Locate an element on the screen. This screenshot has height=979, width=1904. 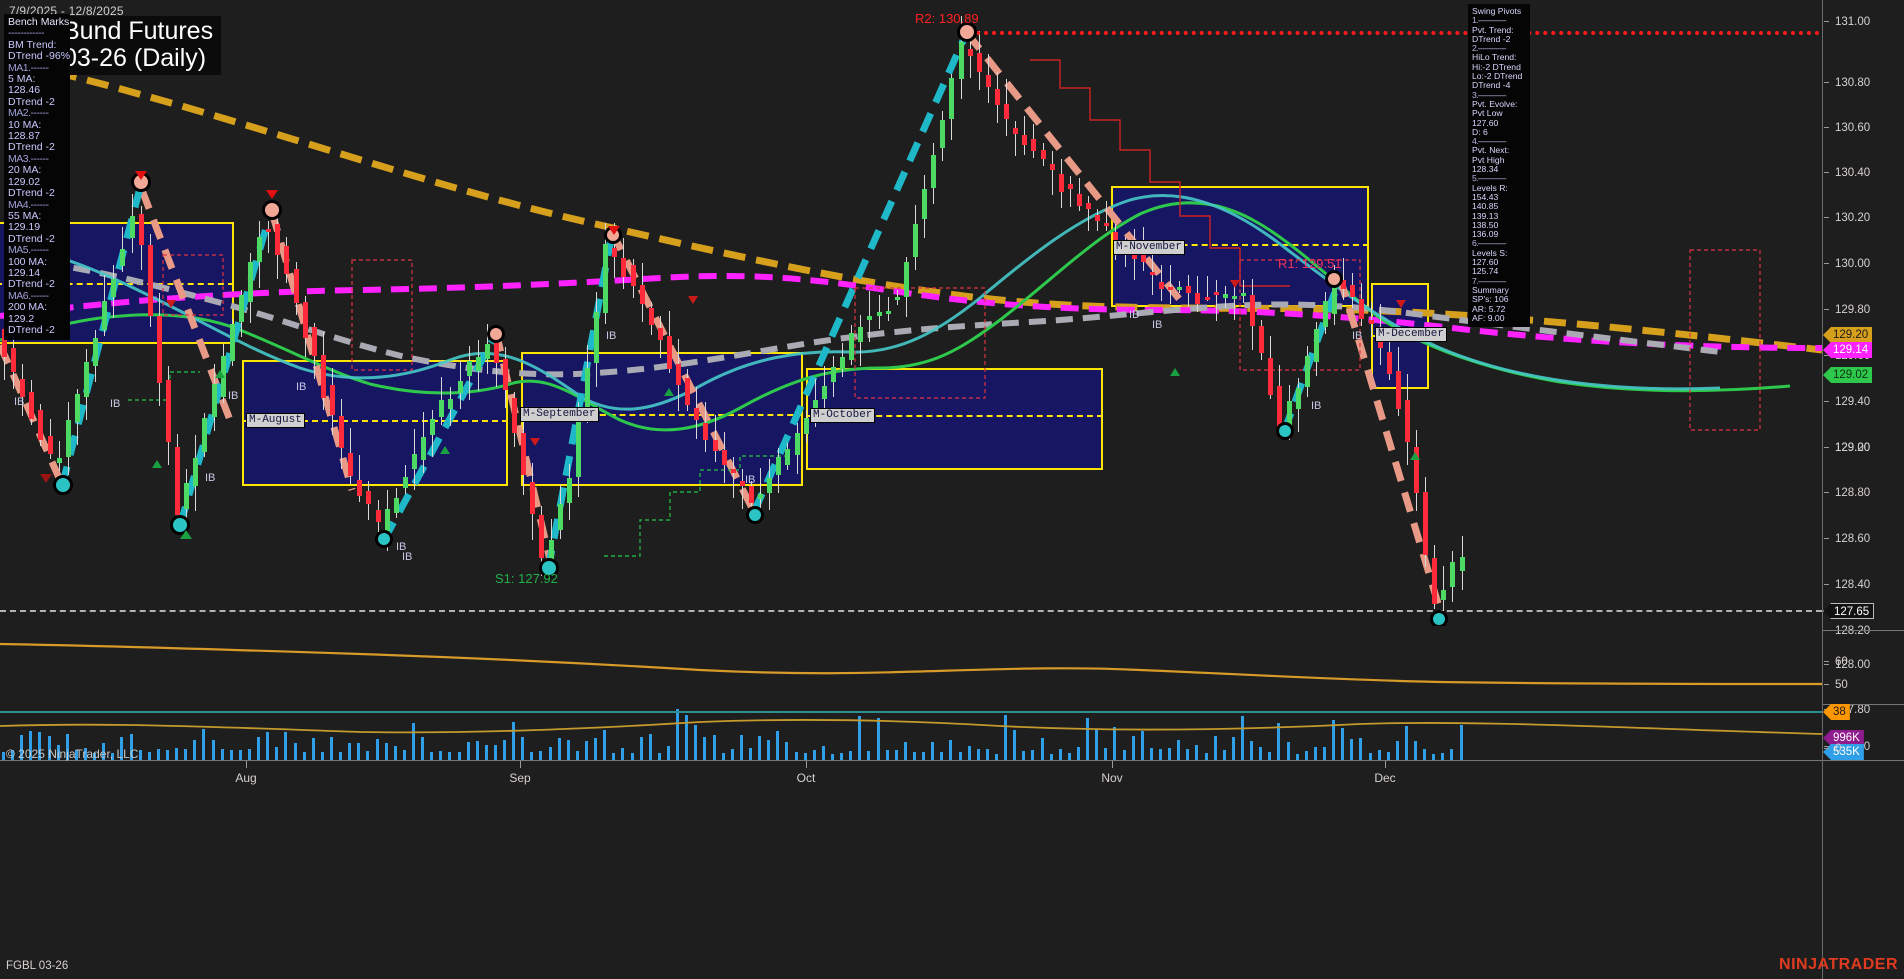
down-arrow-marker is located at coordinates (171, 304).